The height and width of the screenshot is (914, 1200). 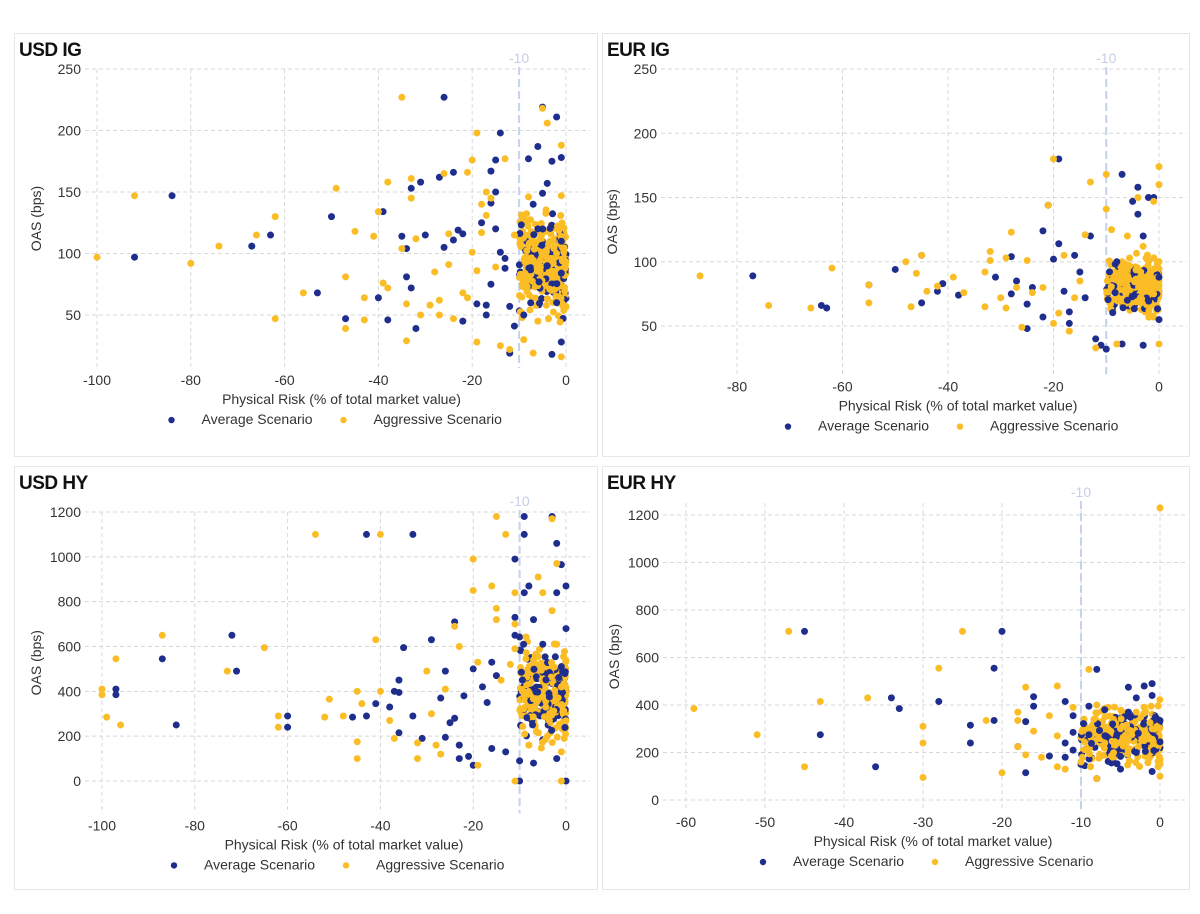 I want to click on y-tick-label: 200, so click(x=70, y=131).